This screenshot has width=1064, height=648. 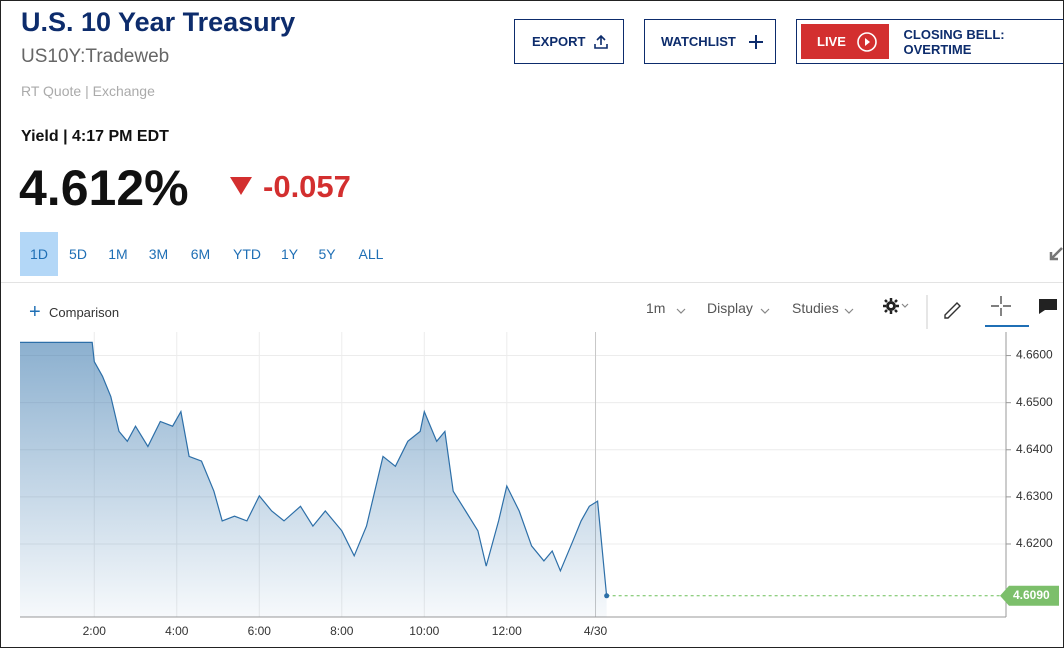 What do you see at coordinates (424, 631) in the screenshot?
I see `x-tick-label: 10:00` at bounding box center [424, 631].